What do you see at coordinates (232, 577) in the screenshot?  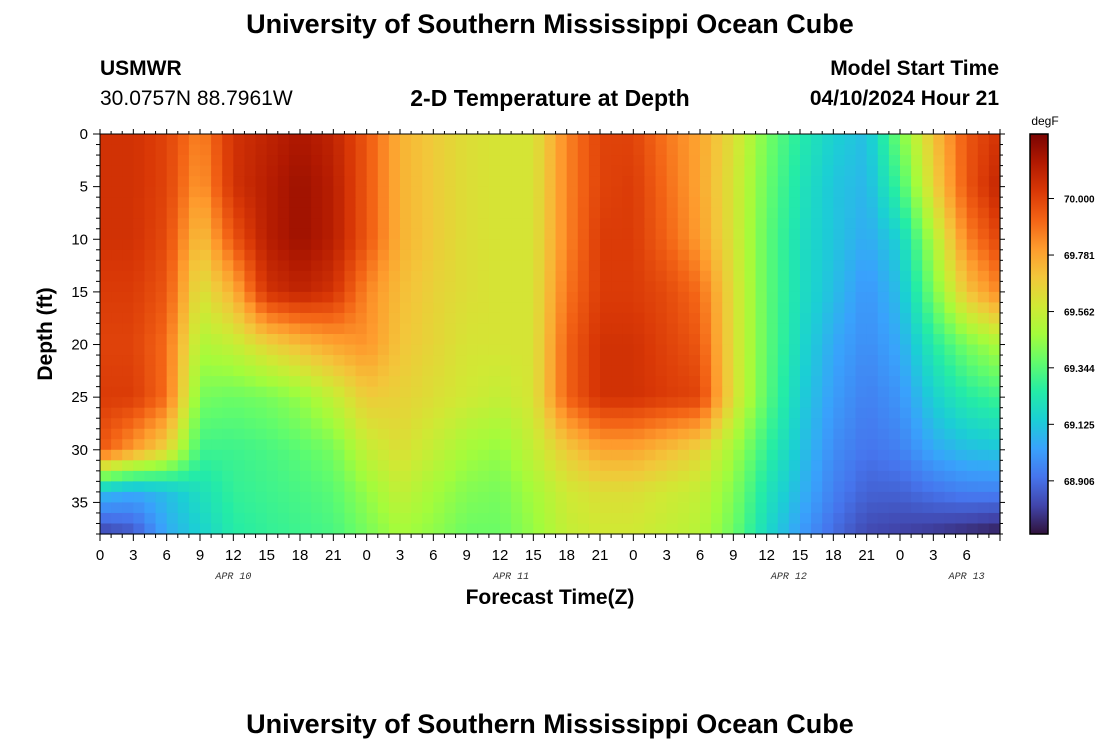 I see `date-label: APR 10` at bounding box center [232, 577].